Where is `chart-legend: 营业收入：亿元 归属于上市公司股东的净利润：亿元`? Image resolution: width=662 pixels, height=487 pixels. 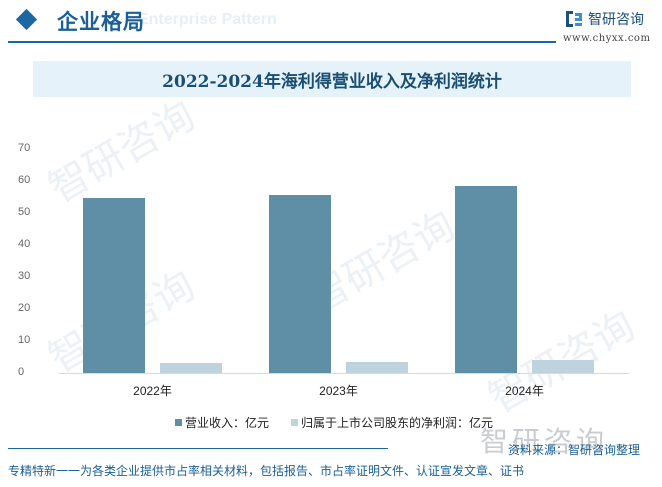
chart-legend: 营业收入：亿元 归属于上市公司股东的净利润：亿元 is located at coordinates (334, 422).